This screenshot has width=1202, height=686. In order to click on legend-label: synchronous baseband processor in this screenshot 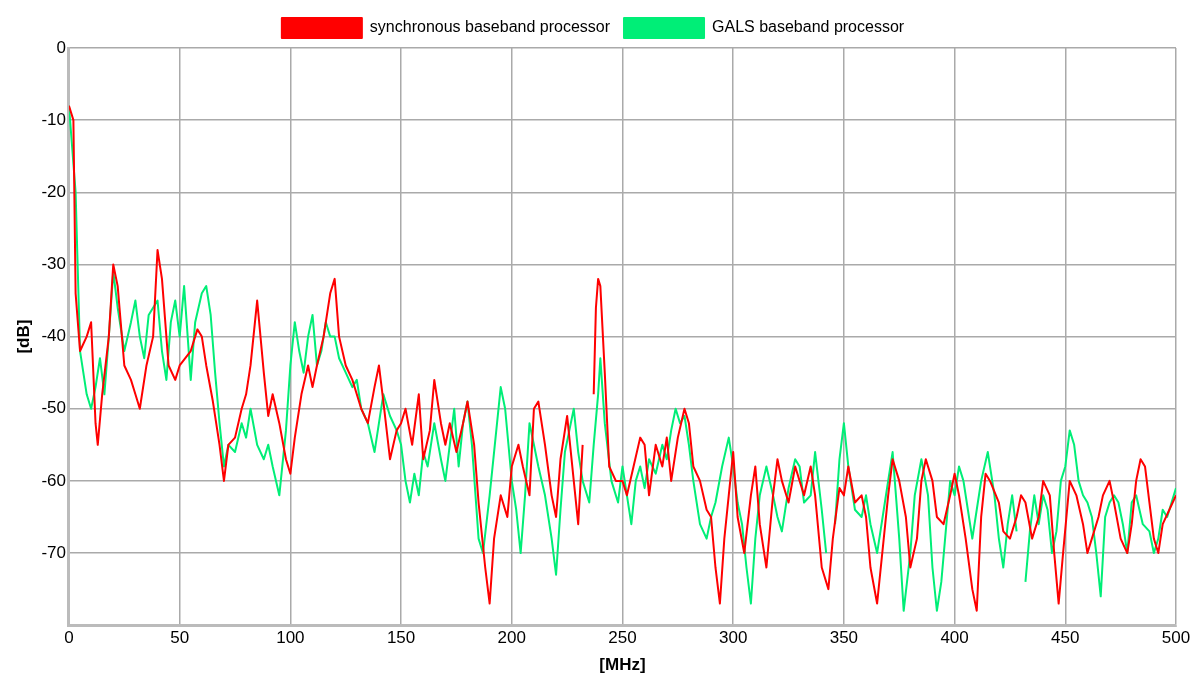, I will do `click(490, 27)`.